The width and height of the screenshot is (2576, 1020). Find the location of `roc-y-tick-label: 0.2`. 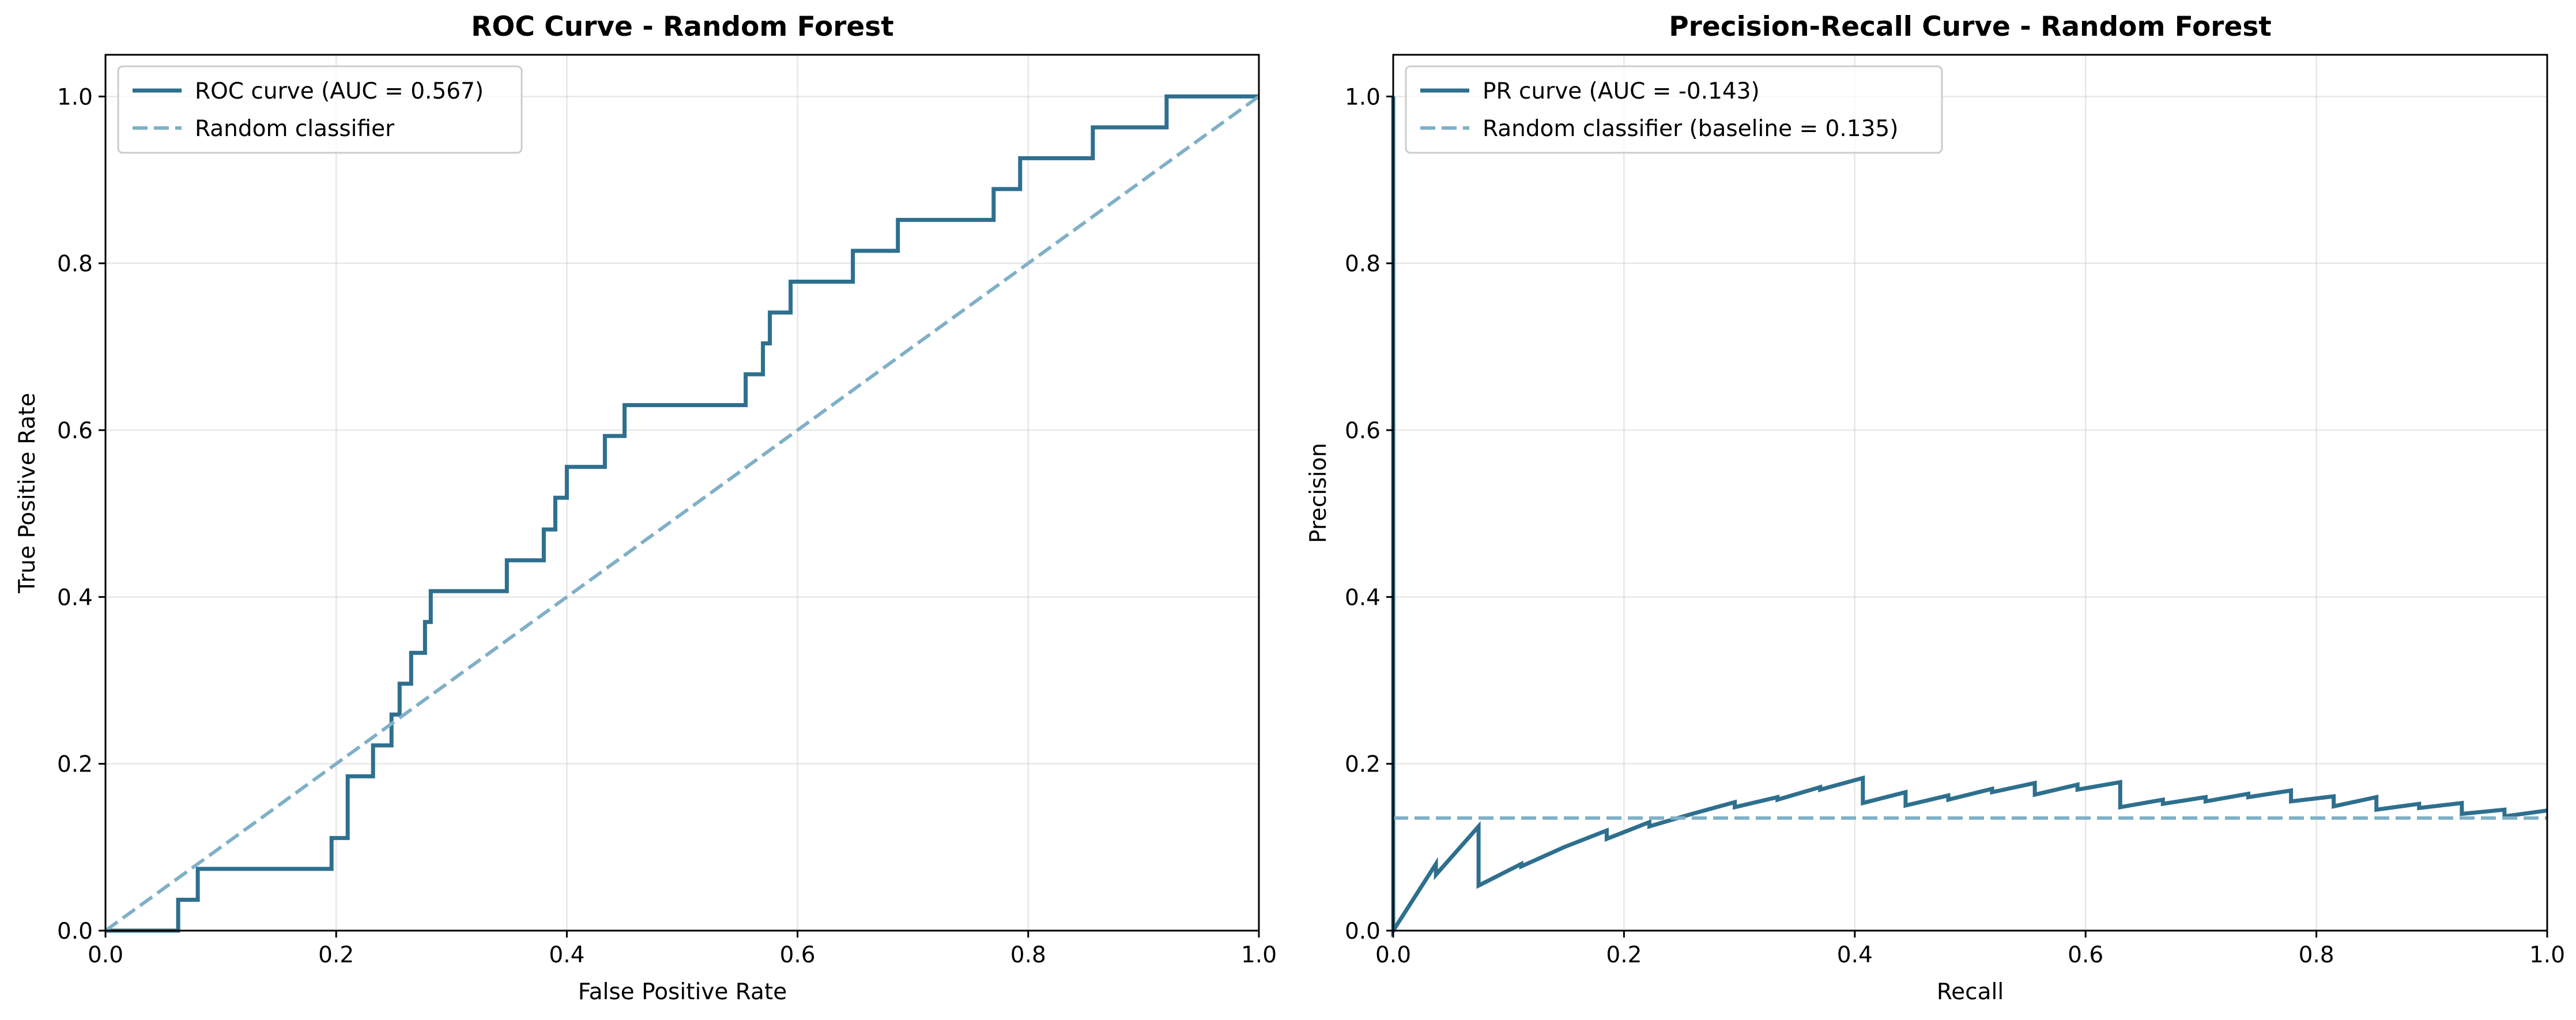

roc-y-tick-label: 0.2 is located at coordinates (75, 765).